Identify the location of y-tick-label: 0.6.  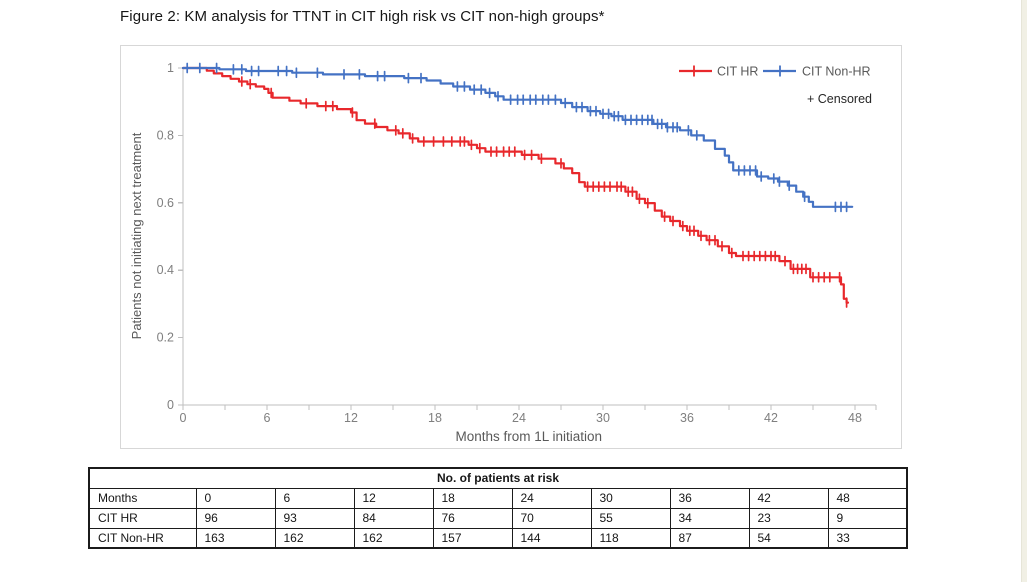
(165, 203).